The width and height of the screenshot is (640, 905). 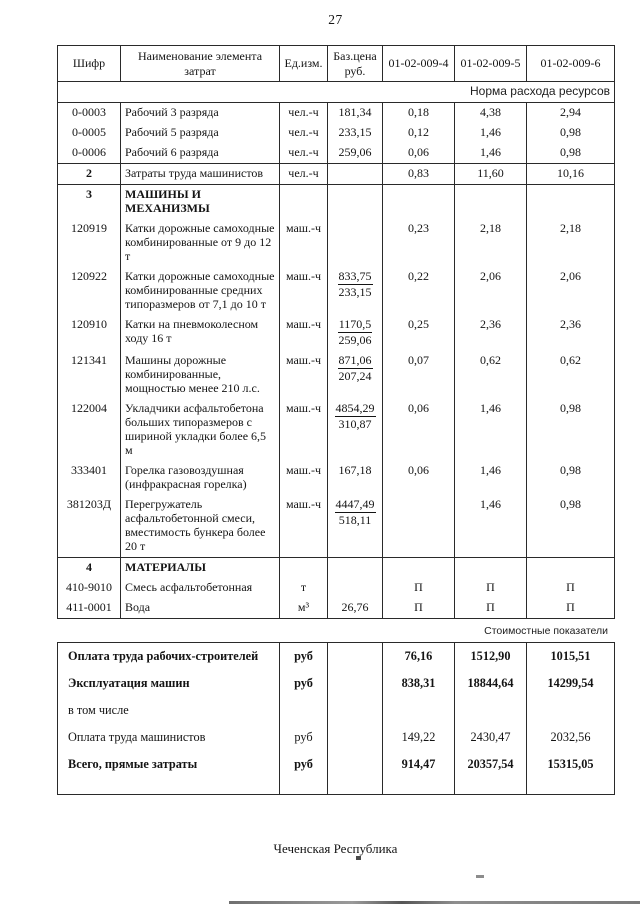 I want to click on cost-value-cell: 914,47, so click(x=418, y=773).